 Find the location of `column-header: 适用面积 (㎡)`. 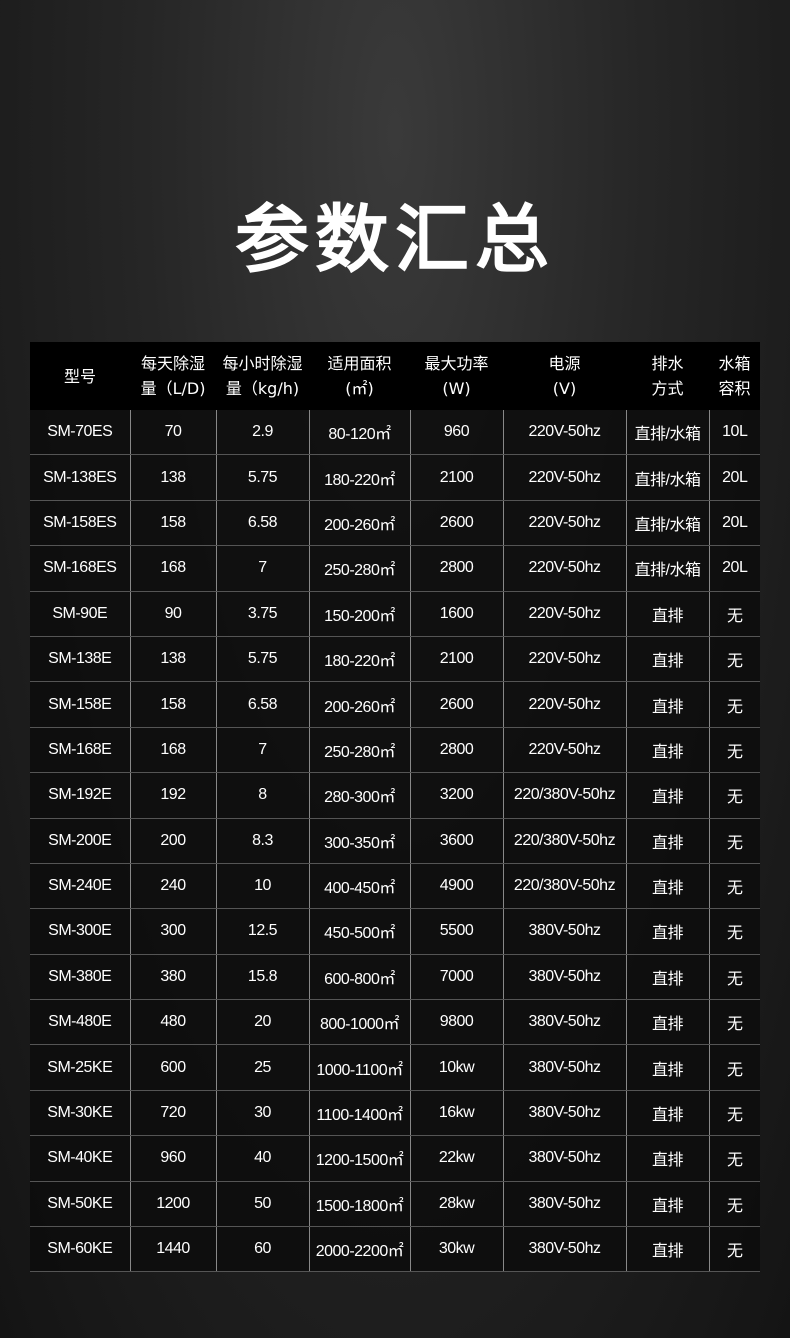

column-header: 适用面积 (㎡) is located at coordinates (359, 376).